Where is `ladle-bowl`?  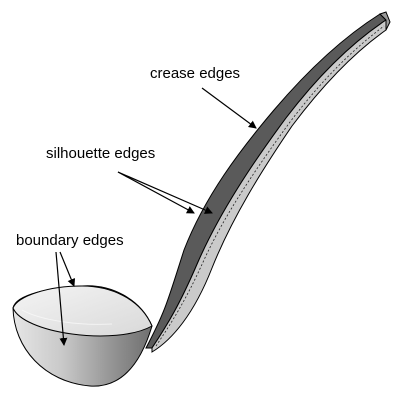
ladle-bowl is located at coordinates (82, 336).